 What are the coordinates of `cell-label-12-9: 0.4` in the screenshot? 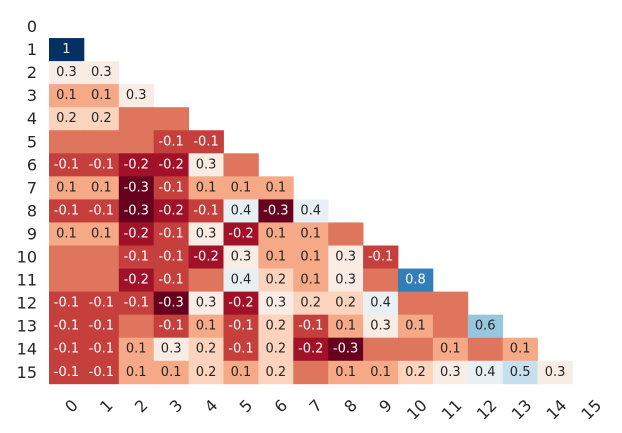 It's located at (380, 303).